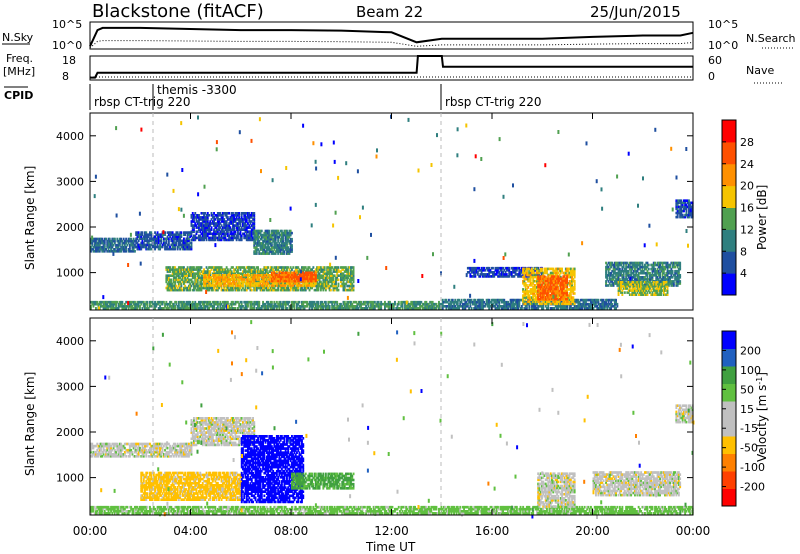 The image size is (800, 554). I want to click on beam-label: Beam 22, so click(389, 12).